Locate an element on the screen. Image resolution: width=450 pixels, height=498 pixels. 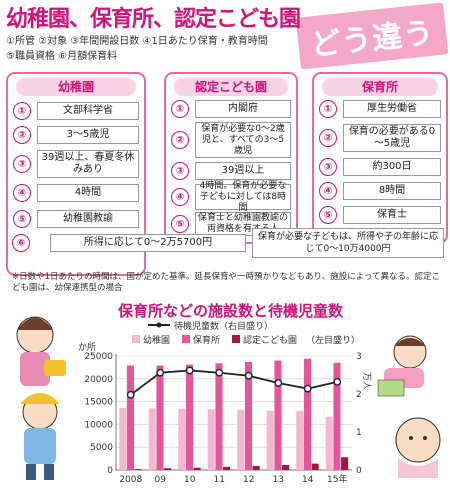
legend-line-1: ①所管 ②対象 ③年間開設日数 ④1日あたり保育・教育時間 is located at coordinates (137, 41).